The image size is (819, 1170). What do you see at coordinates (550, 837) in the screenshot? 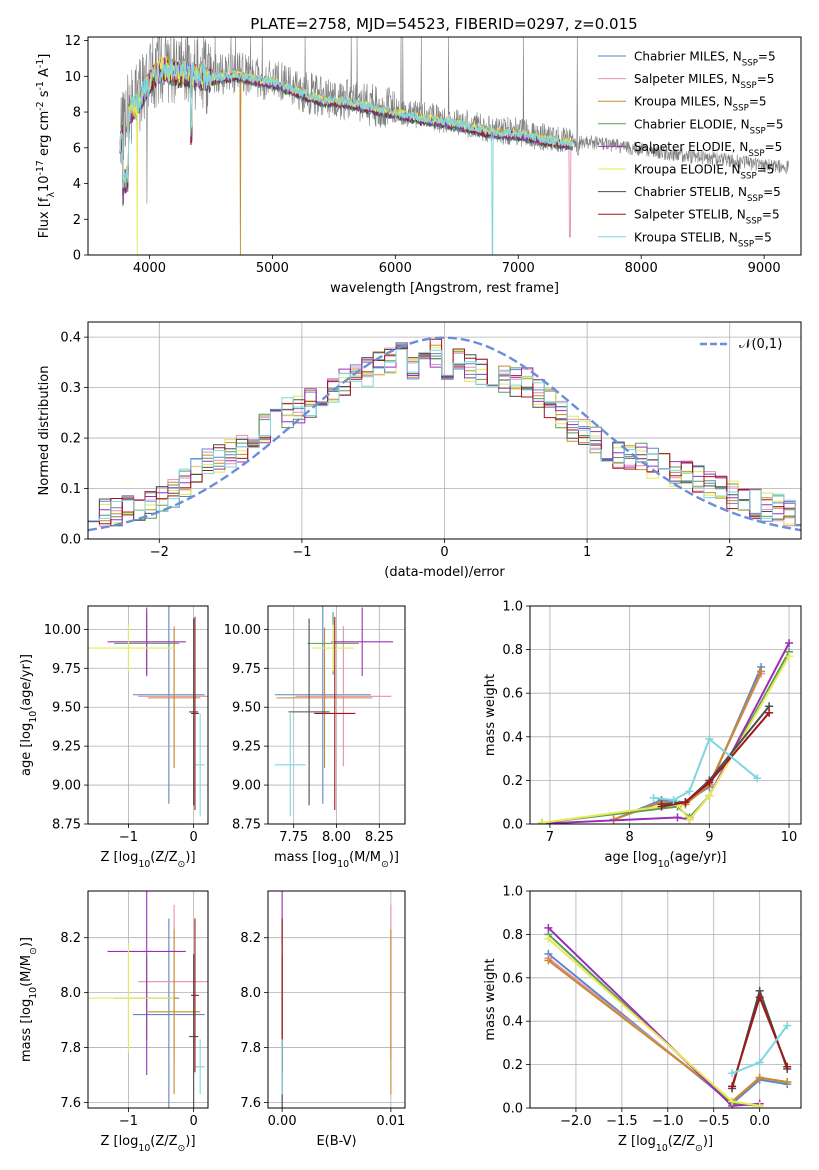
I see `x-tick-label: 7` at bounding box center [550, 837].